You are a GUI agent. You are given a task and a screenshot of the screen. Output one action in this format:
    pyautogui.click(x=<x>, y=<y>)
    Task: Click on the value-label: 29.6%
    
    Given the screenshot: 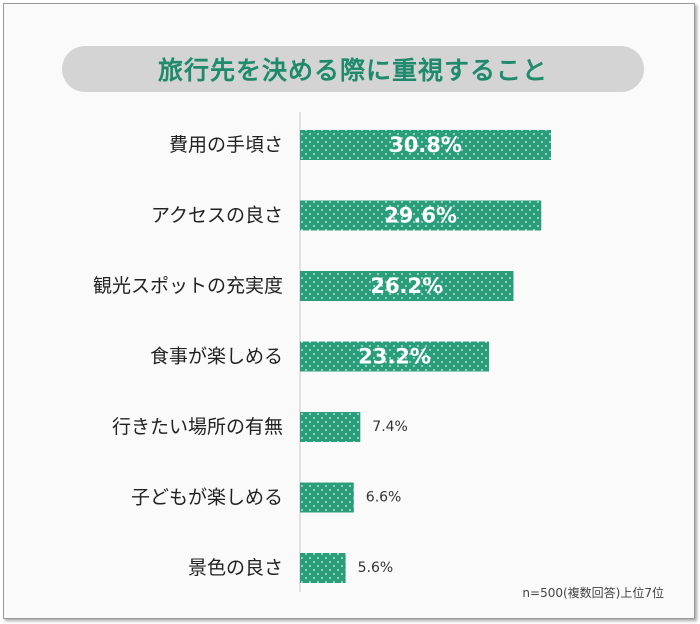 What is the action you would take?
    pyautogui.click(x=420, y=216)
    